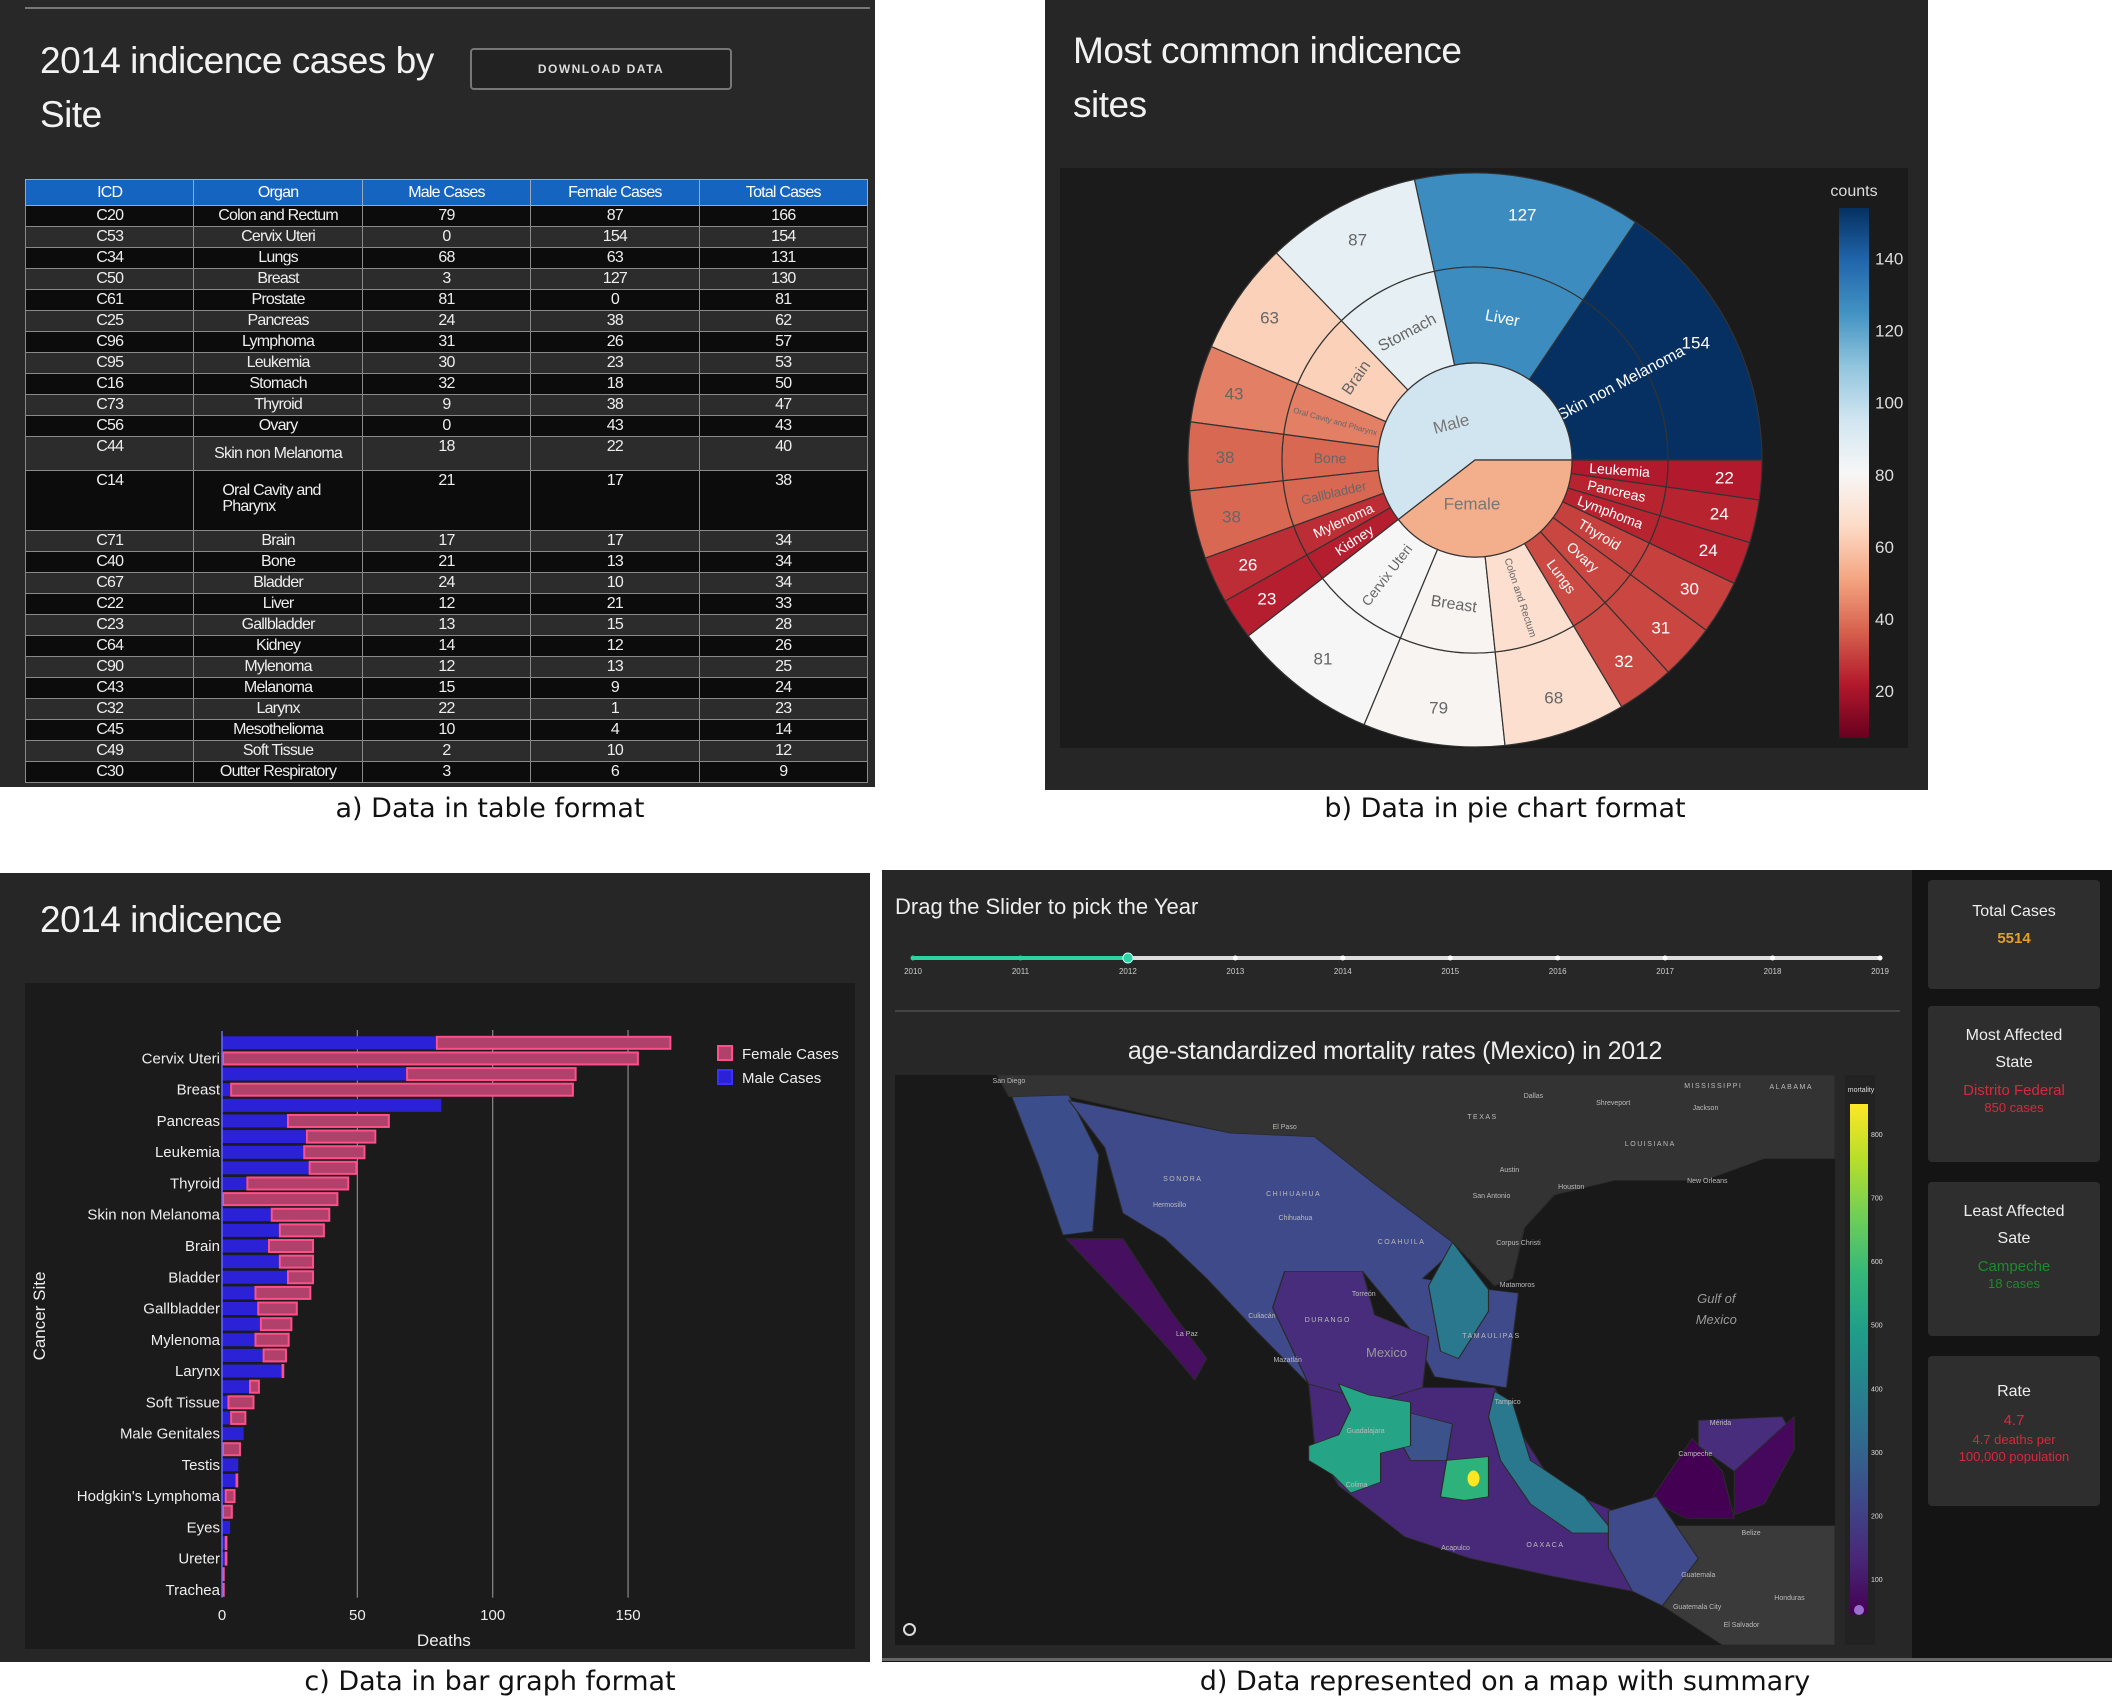 This screenshot has height=1700, width=2112. I want to click on slider-year-label: 2012, so click(1128, 971).